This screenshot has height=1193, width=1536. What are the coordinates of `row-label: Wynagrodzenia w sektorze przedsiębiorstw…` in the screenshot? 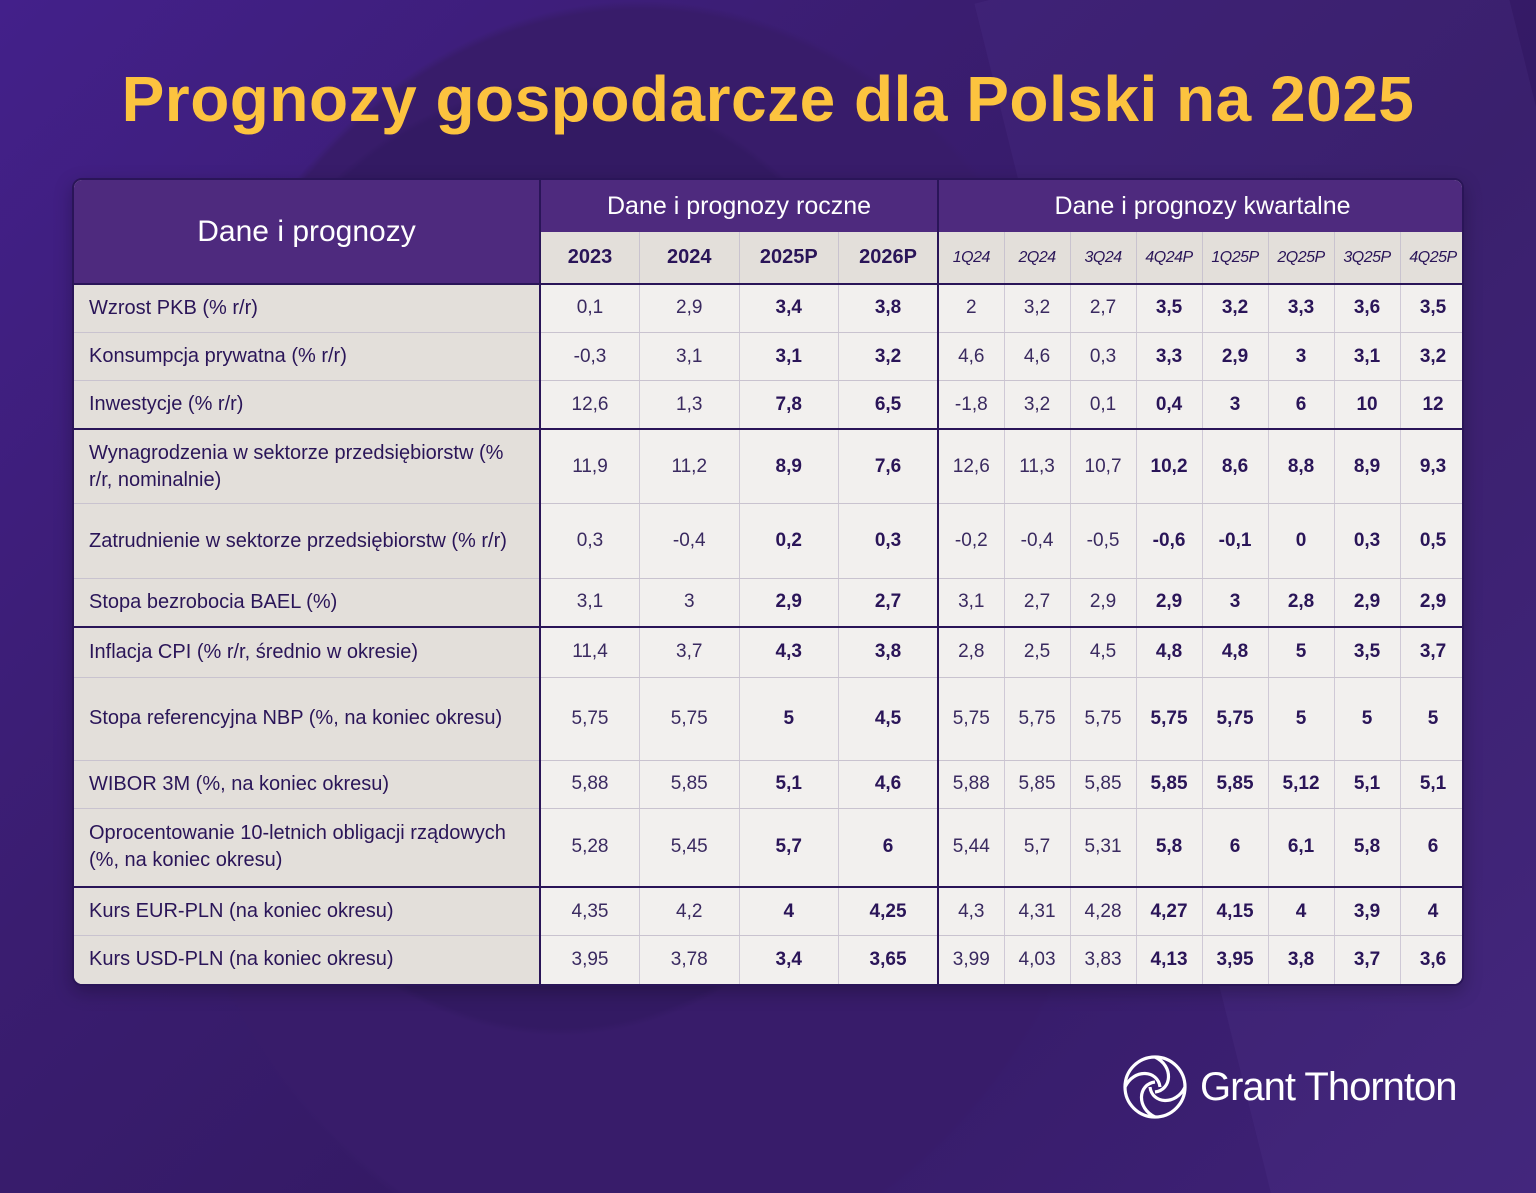 It's located at (307, 467).